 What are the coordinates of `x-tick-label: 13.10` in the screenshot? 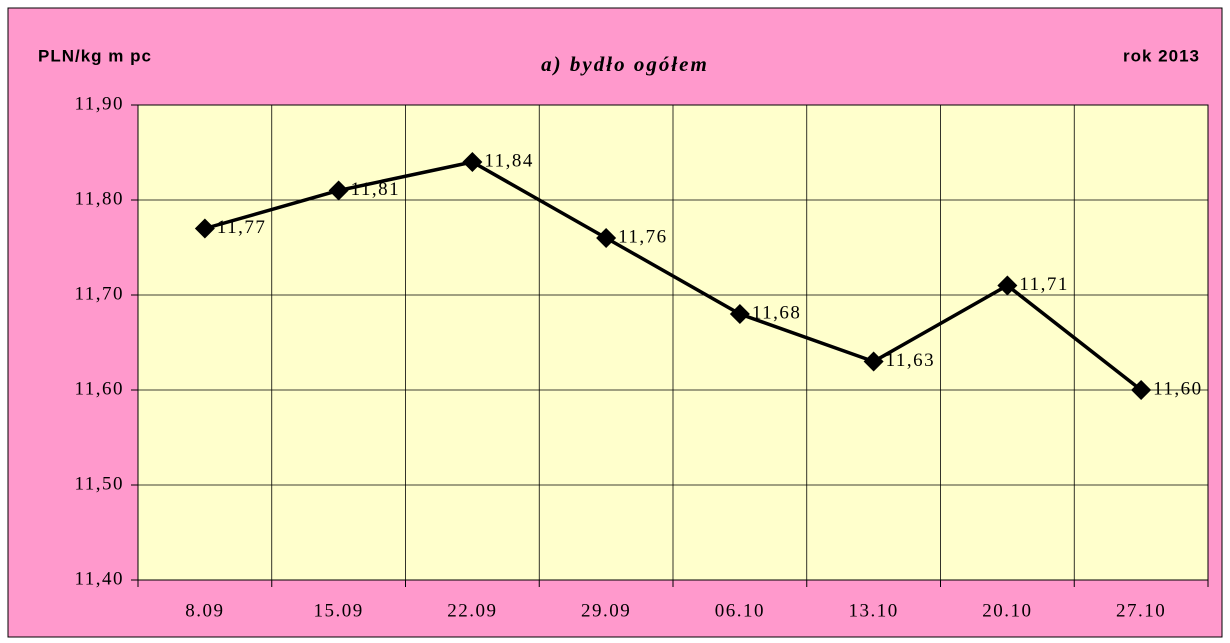 It's located at (874, 610).